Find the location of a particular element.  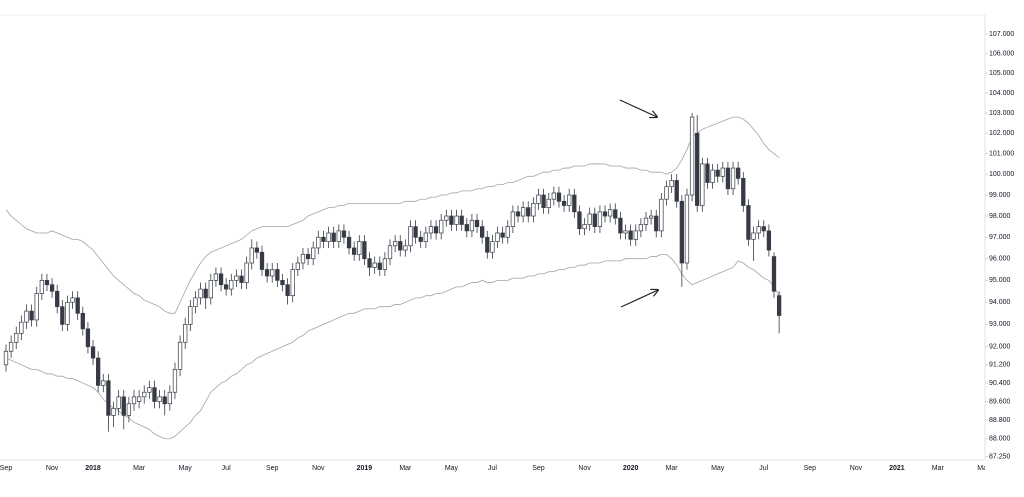

y-tick-label: 91.200 is located at coordinates (1000, 365).